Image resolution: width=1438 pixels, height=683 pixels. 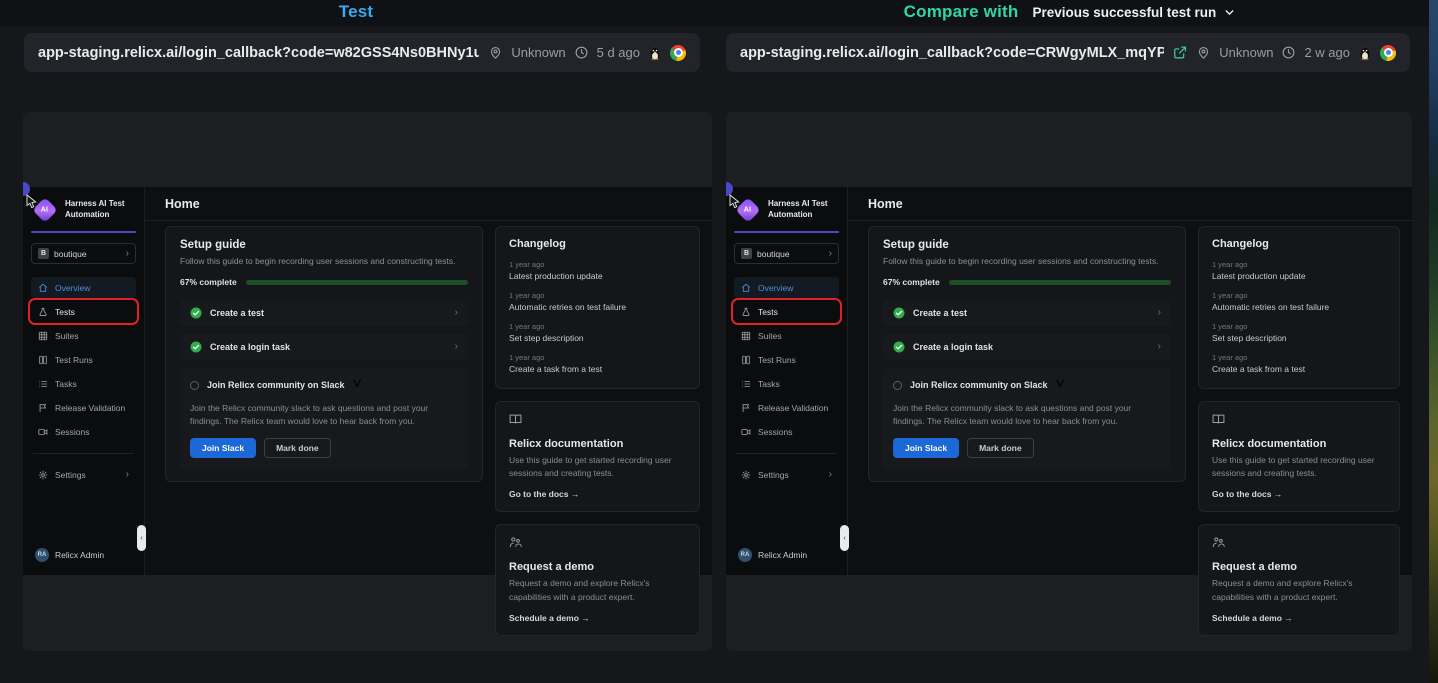 I want to click on people-icon, so click(x=515, y=542).